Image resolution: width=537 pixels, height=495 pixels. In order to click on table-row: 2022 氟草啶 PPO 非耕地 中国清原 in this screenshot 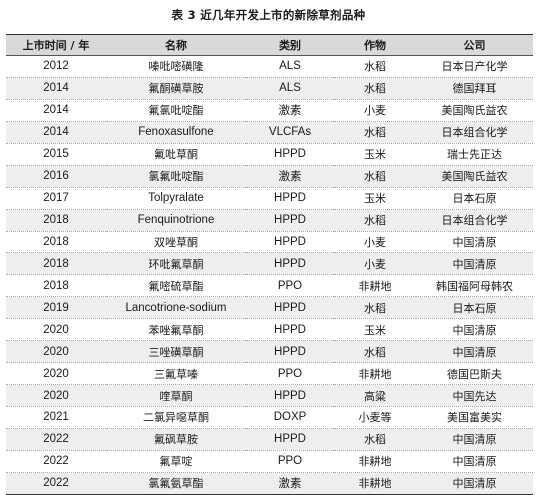, I will do `click(269, 461)`.